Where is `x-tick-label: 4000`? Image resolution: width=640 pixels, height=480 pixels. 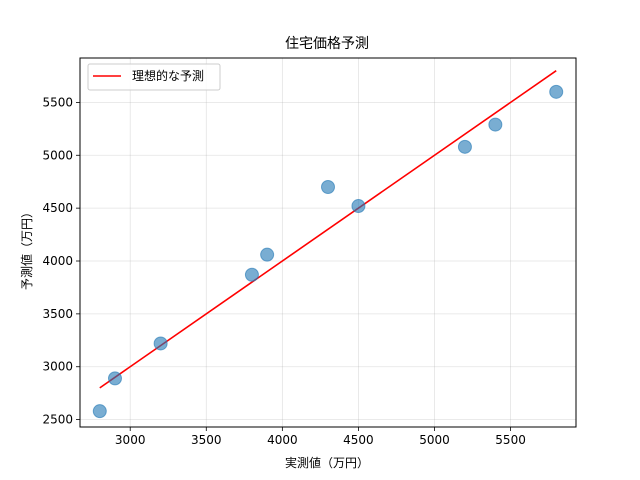
x-tick-label: 4000 is located at coordinates (282, 440).